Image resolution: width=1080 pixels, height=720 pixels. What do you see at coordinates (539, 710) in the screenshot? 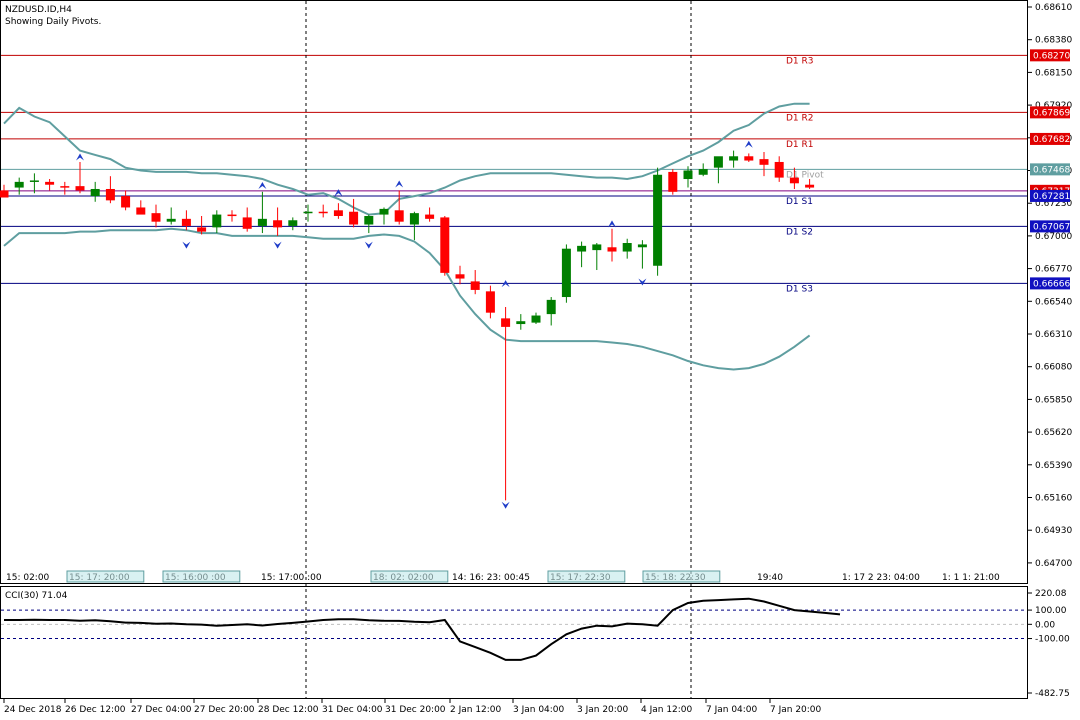
I see `time-label: 3 Jan 04:00` at bounding box center [539, 710].